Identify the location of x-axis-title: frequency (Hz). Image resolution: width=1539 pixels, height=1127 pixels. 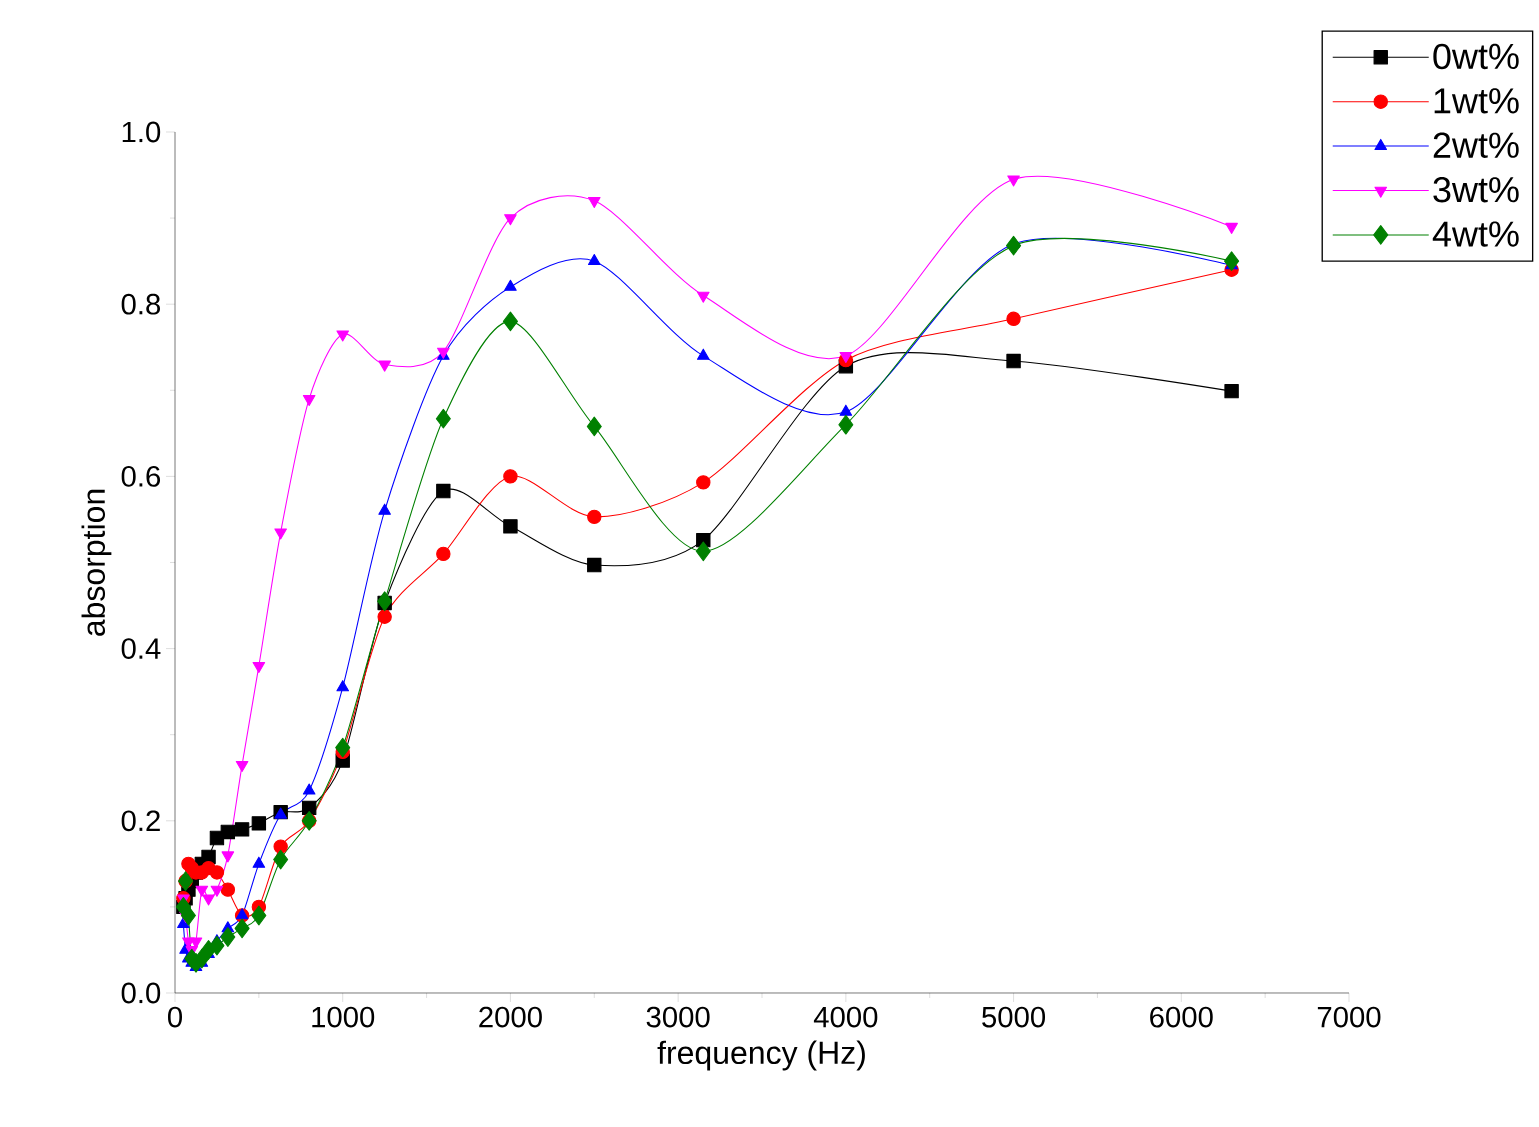
(761, 1055).